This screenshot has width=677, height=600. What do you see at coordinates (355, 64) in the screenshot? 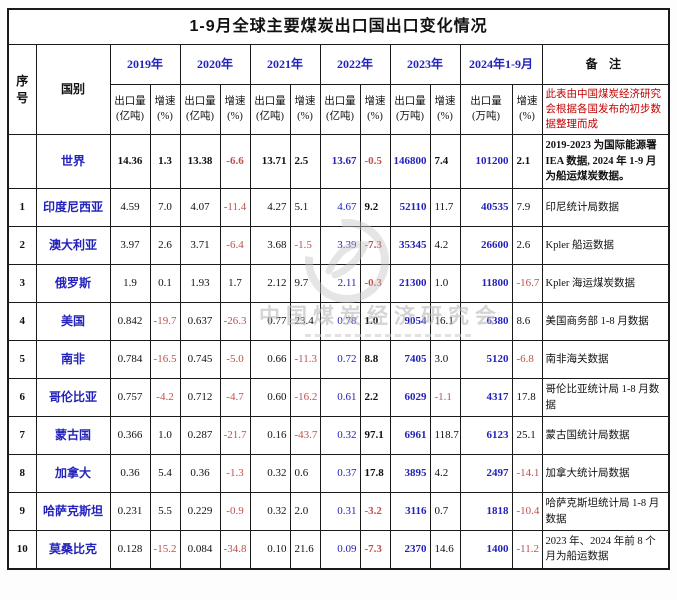
I see `year-header: 2022年` at bounding box center [355, 64].